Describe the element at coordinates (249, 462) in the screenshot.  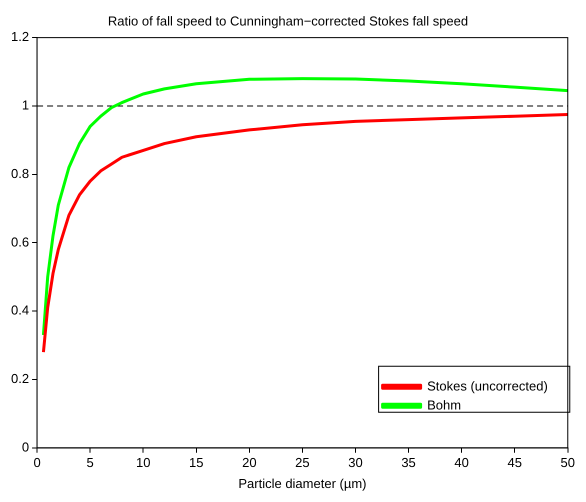
I see `x-tick-label: 20` at that location.